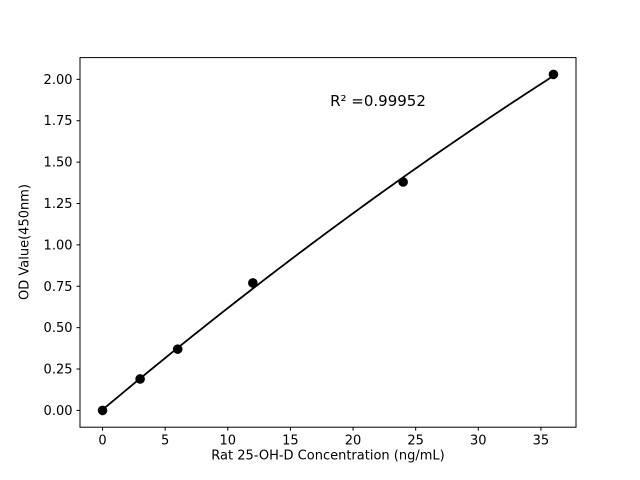  I want to click on x-tick-label: 20, so click(353, 441).